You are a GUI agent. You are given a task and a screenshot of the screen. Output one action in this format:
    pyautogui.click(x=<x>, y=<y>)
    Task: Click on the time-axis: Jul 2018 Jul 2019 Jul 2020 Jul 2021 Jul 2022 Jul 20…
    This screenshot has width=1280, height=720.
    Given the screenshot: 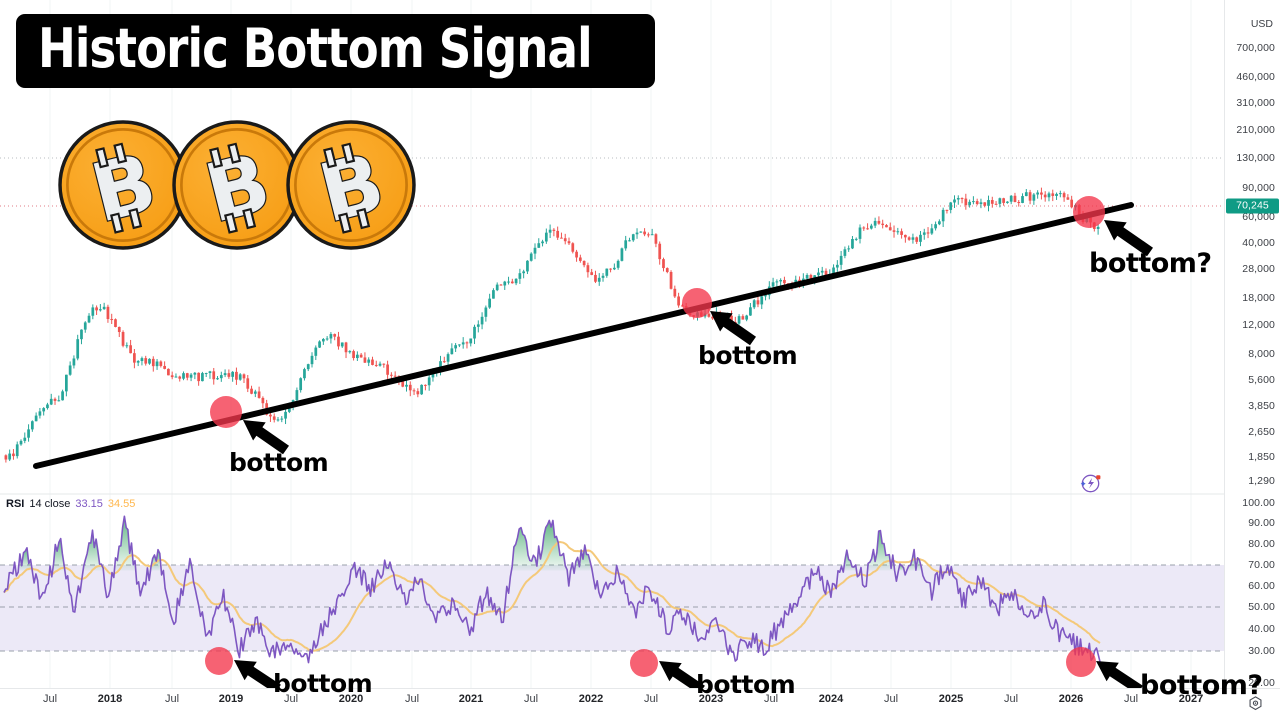 What is the action you would take?
    pyautogui.click(x=640, y=704)
    